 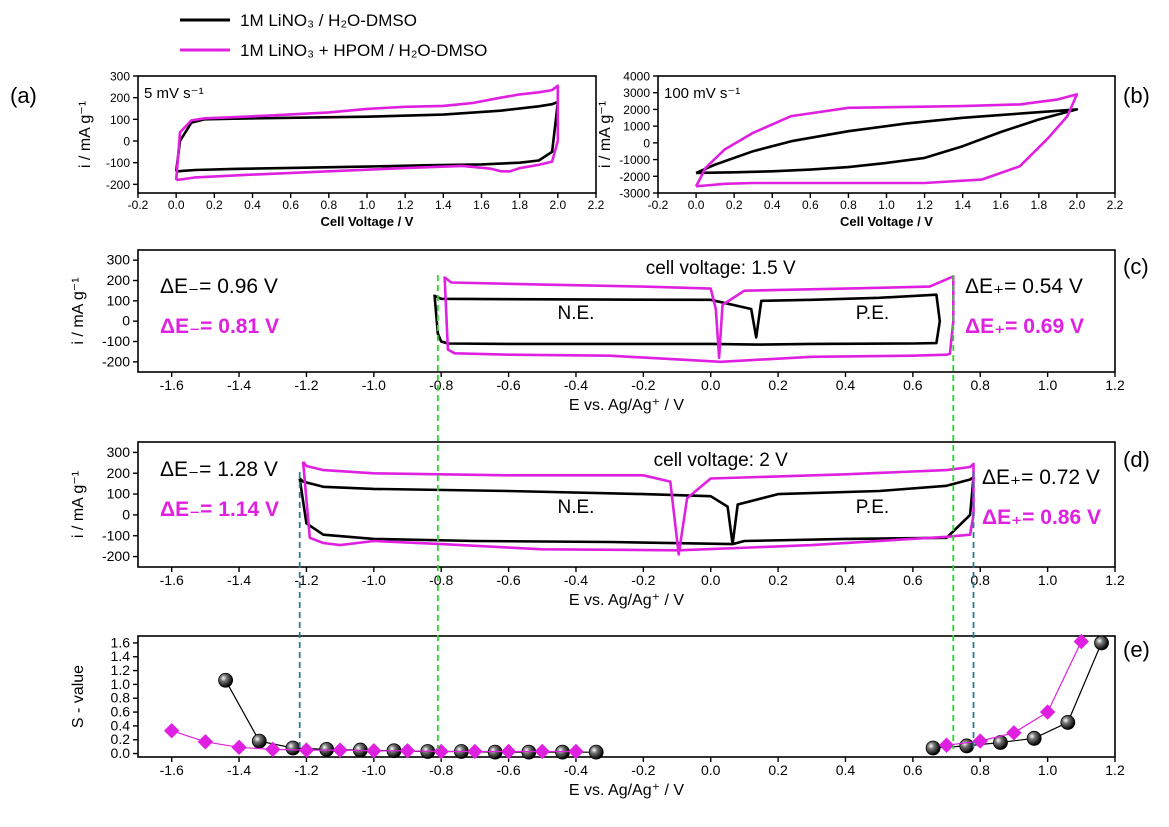 I want to click on y-tick-label: 0, so click(x=126, y=514).